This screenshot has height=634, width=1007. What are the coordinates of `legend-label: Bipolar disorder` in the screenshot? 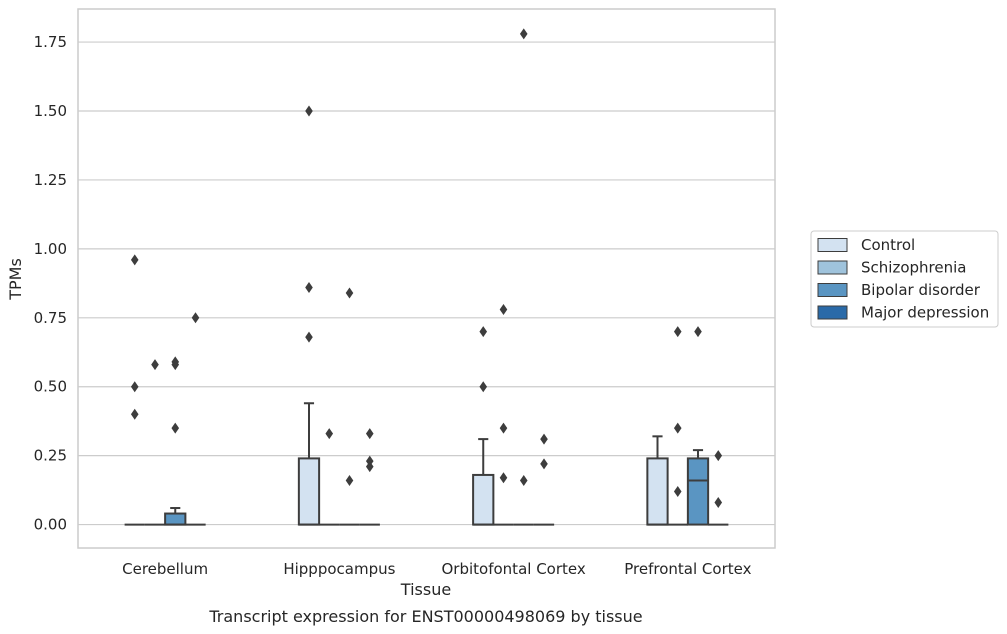 It's located at (921, 290).